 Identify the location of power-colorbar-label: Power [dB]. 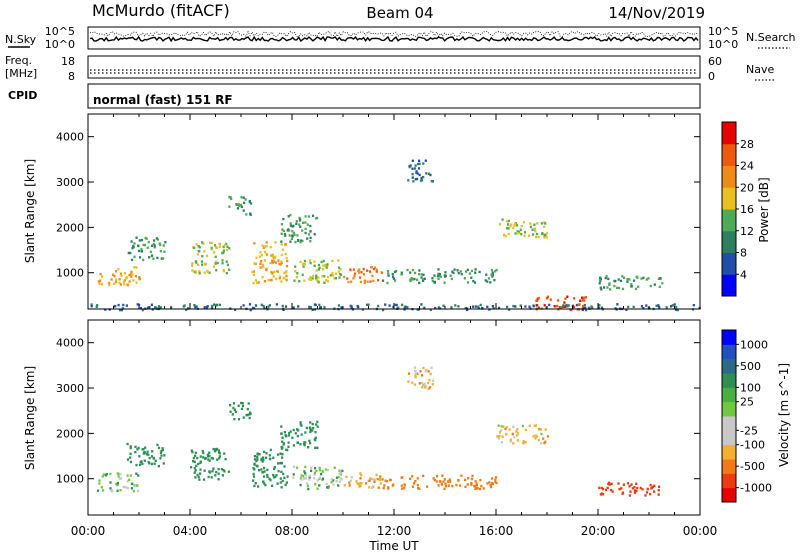
(764, 209).